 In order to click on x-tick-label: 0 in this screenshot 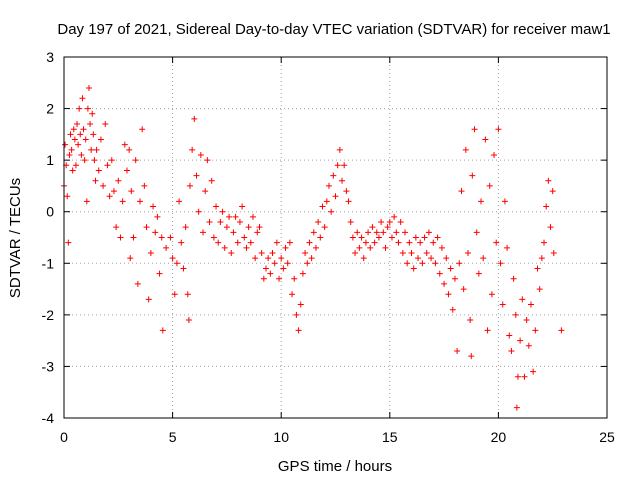, I will do `click(64, 437)`.